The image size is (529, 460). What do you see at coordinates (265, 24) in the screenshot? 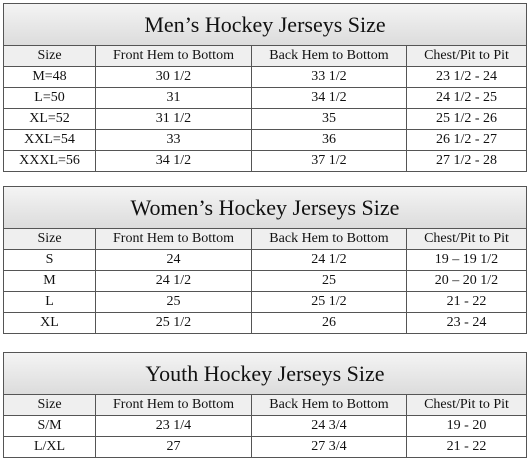
I see `table-title: Men’s Hockey Jerseys Size` at bounding box center [265, 24].